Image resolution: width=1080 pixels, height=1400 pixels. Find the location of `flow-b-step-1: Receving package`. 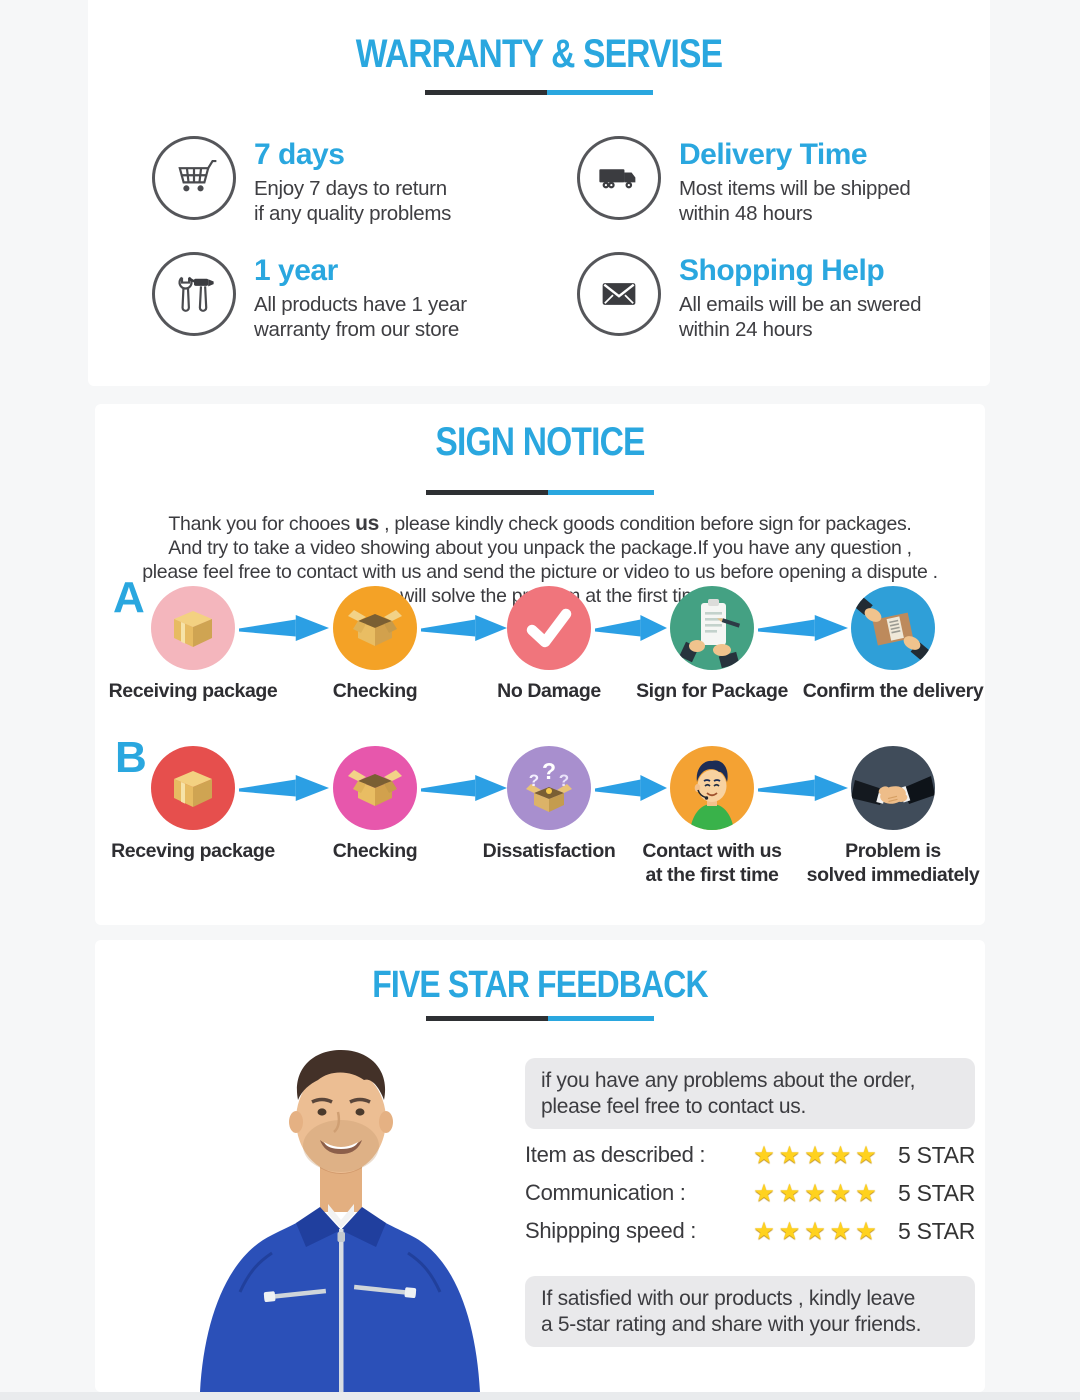

flow-b-step-1: Receving package is located at coordinates (193, 804).